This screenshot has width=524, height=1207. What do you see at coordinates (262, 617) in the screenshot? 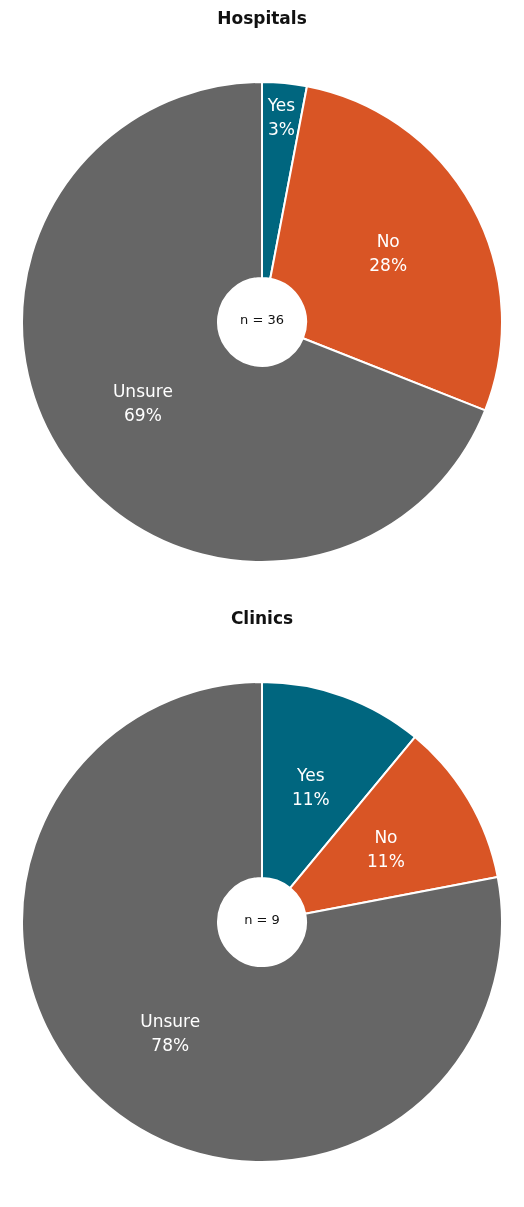
I see `chart-title: Clinics` at bounding box center [262, 617].